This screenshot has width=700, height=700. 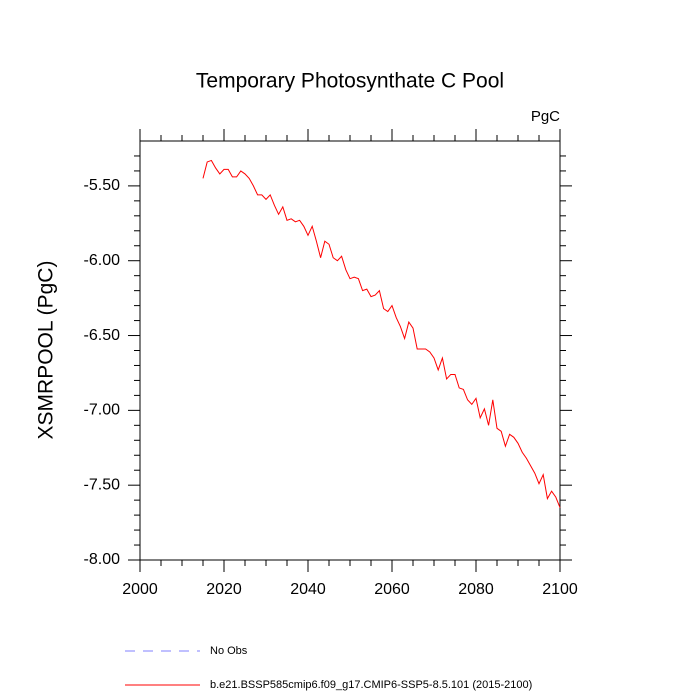 What do you see at coordinates (102, 410) in the screenshot?
I see `y-tick-label: -7.00` at bounding box center [102, 410].